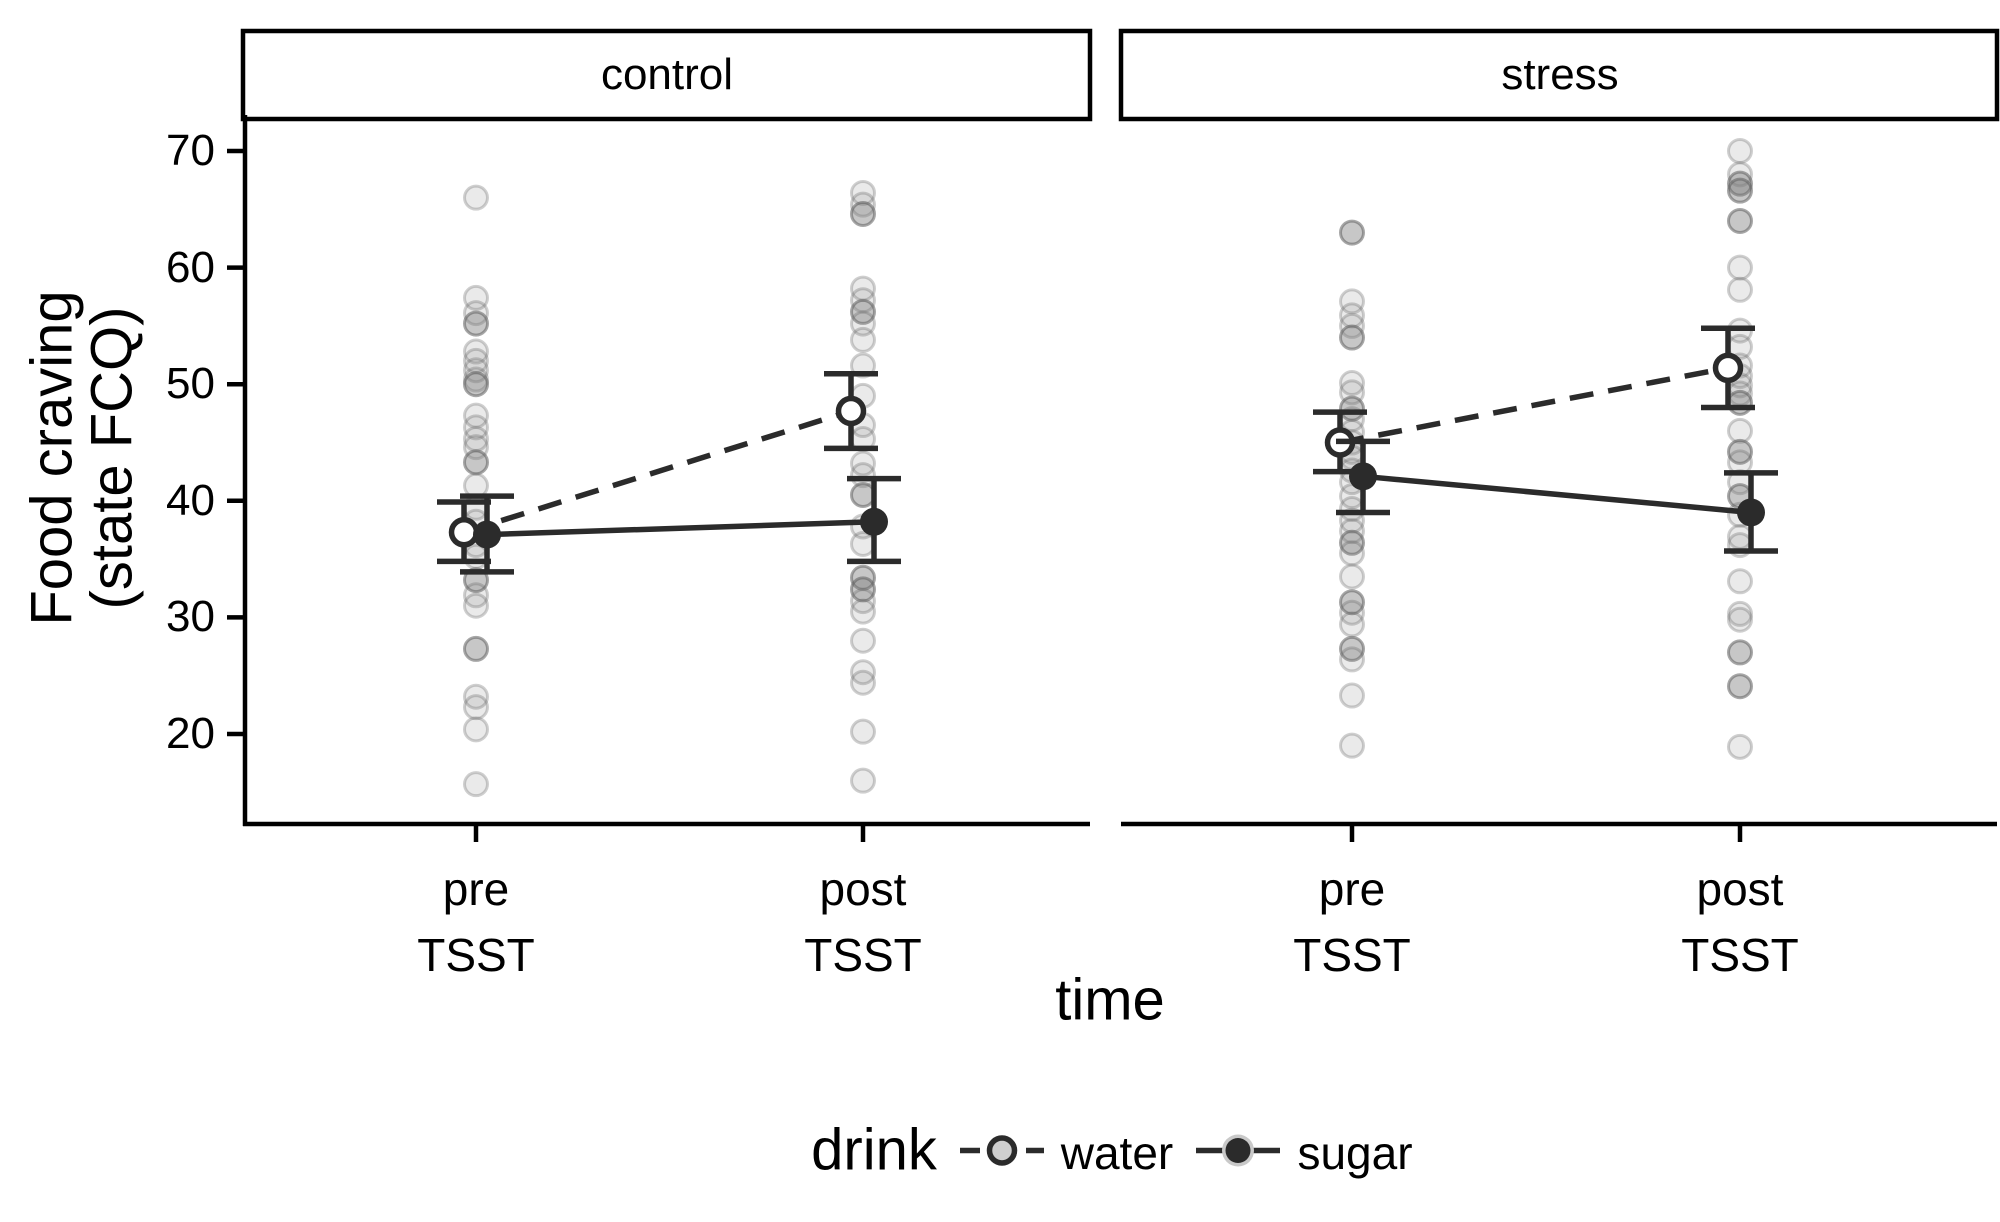 The height and width of the screenshot is (1222, 2000). I want to click on legend-label-water: water, so click(1117, 1153).